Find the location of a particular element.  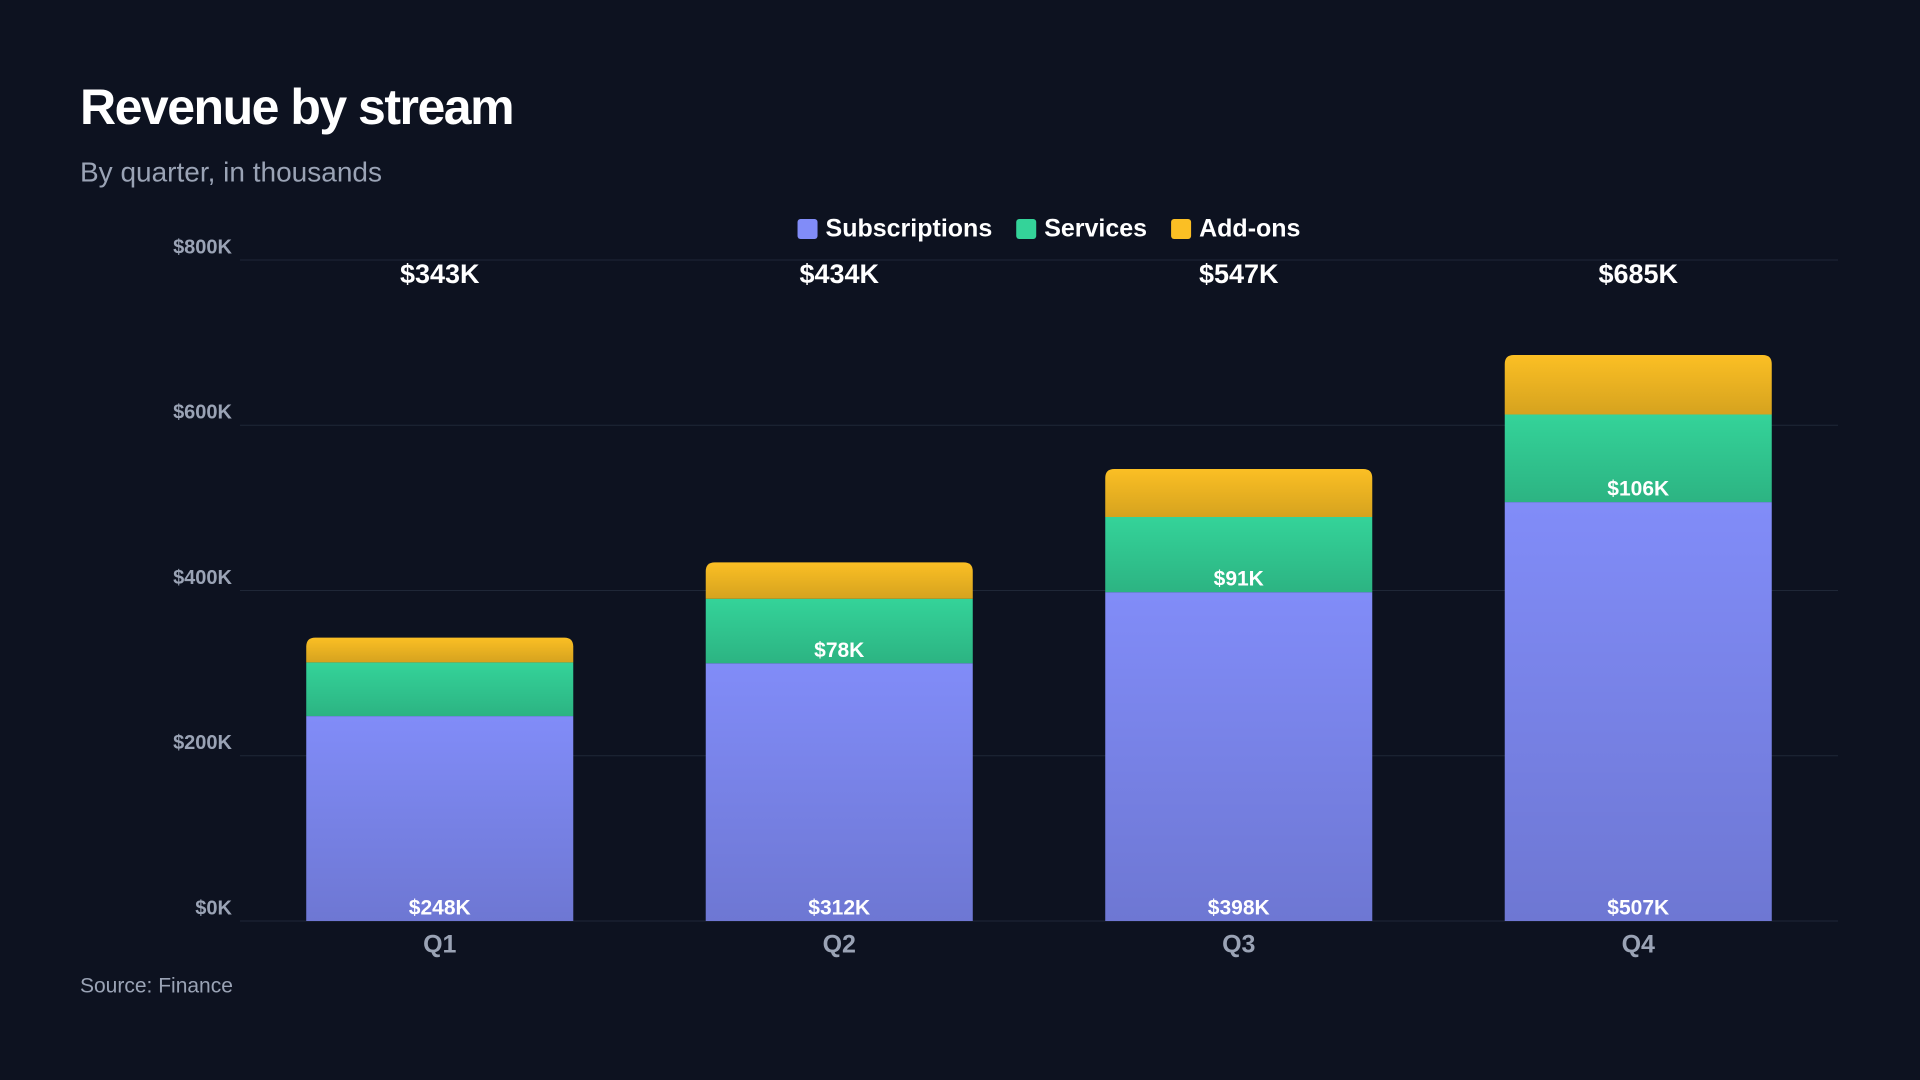

value-label: $78K is located at coordinates (839, 650).